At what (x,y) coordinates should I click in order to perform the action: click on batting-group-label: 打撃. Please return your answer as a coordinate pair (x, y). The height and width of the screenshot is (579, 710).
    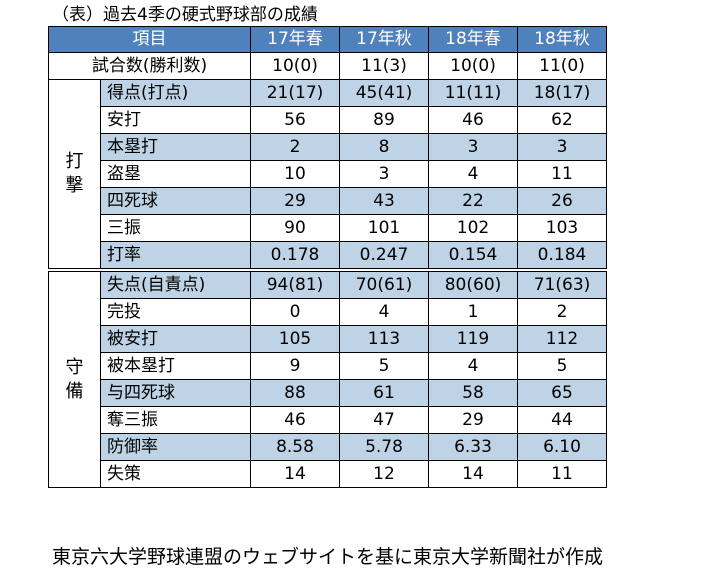
    Looking at the image, I should click on (74, 175).